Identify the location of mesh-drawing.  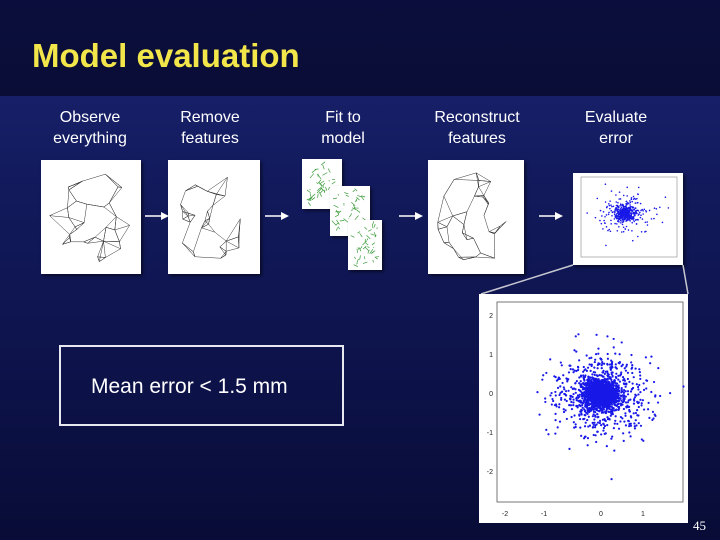
(89, 217).